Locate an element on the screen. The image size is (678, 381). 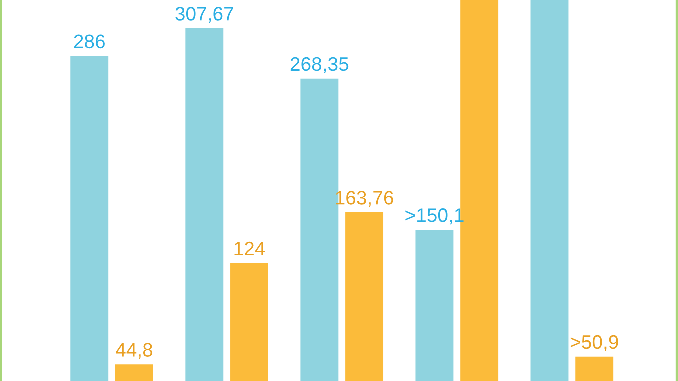
data-label: 286 is located at coordinates (89, 41).